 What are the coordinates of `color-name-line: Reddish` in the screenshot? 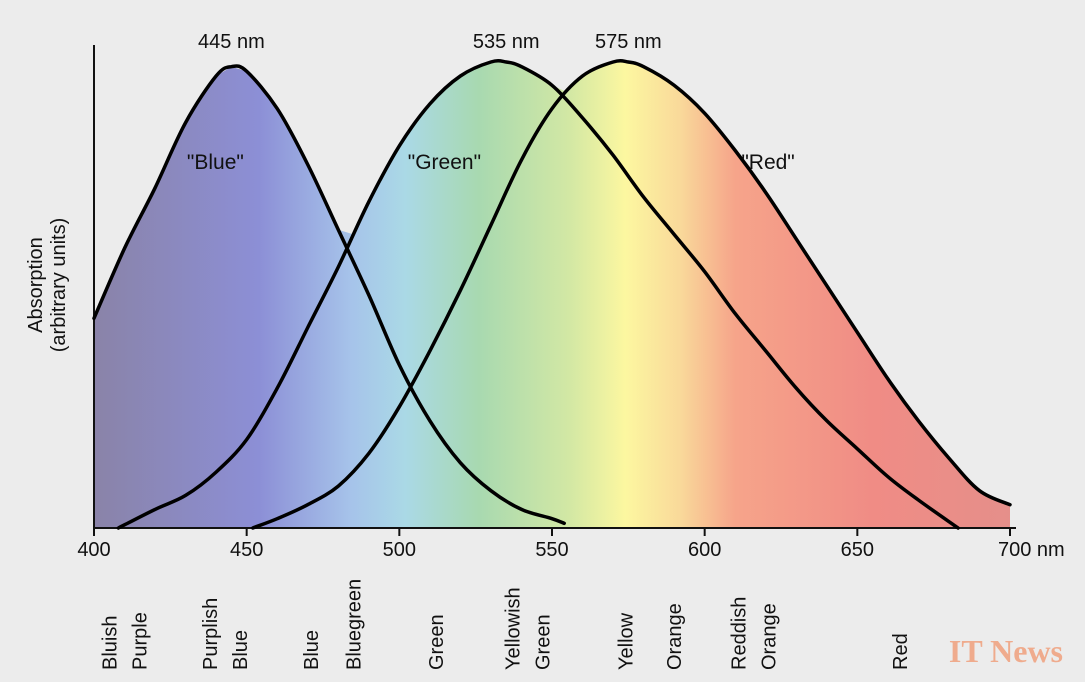 It's located at (740, 633).